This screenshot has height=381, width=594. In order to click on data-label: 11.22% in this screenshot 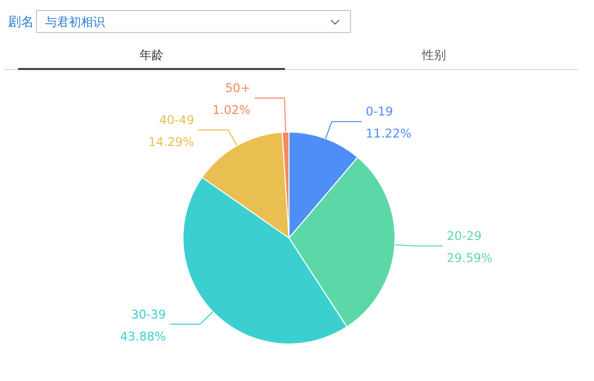, I will do `click(389, 133)`.